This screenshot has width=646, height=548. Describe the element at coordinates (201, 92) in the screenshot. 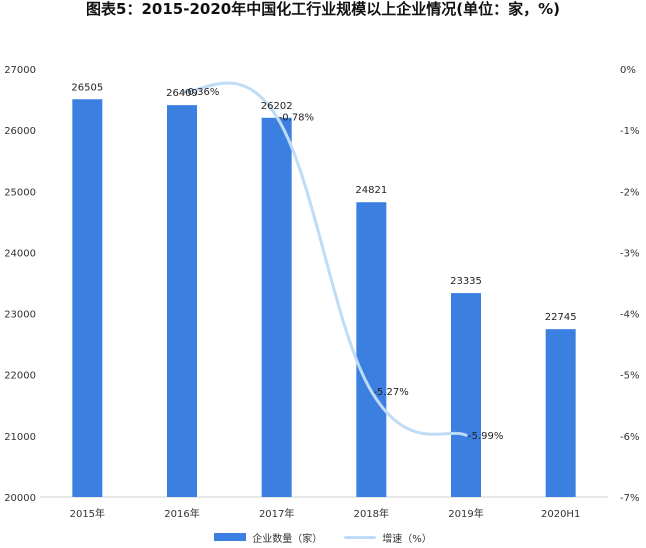

I see `line-value-label: -0.36%` at that location.